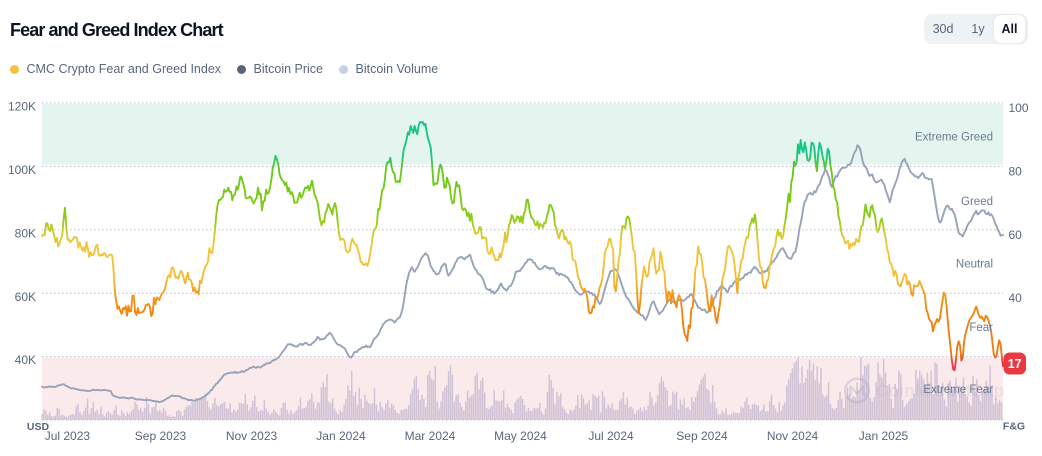  Describe the element at coordinates (22, 107) in the screenshot. I see `svg-text: 120K` at that location.